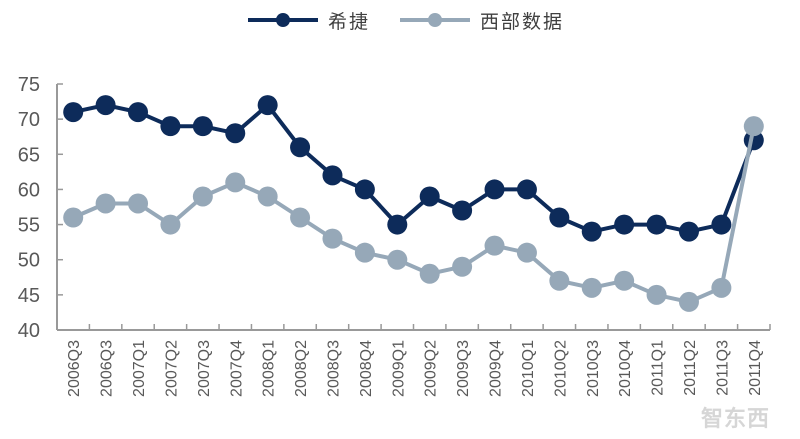 The width and height of the screenshot is (800, 439). What do you see at coordinates (463, 368) in the screenshot?
I see `x-tick-label: 2009Q3` at bounding box center [463, 368].